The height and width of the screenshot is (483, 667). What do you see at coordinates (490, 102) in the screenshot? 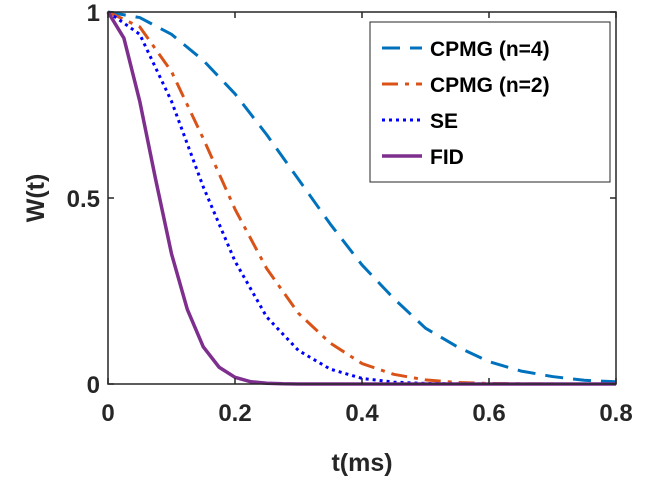
I see `legend: CPMG (n=4) CPMG (n=2) SE FID` at bounding box center [490, 102].